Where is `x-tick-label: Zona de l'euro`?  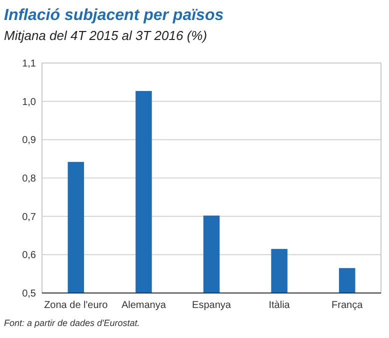 x-tick-label: Zona de l'euro is located at coordinates (76, 305).